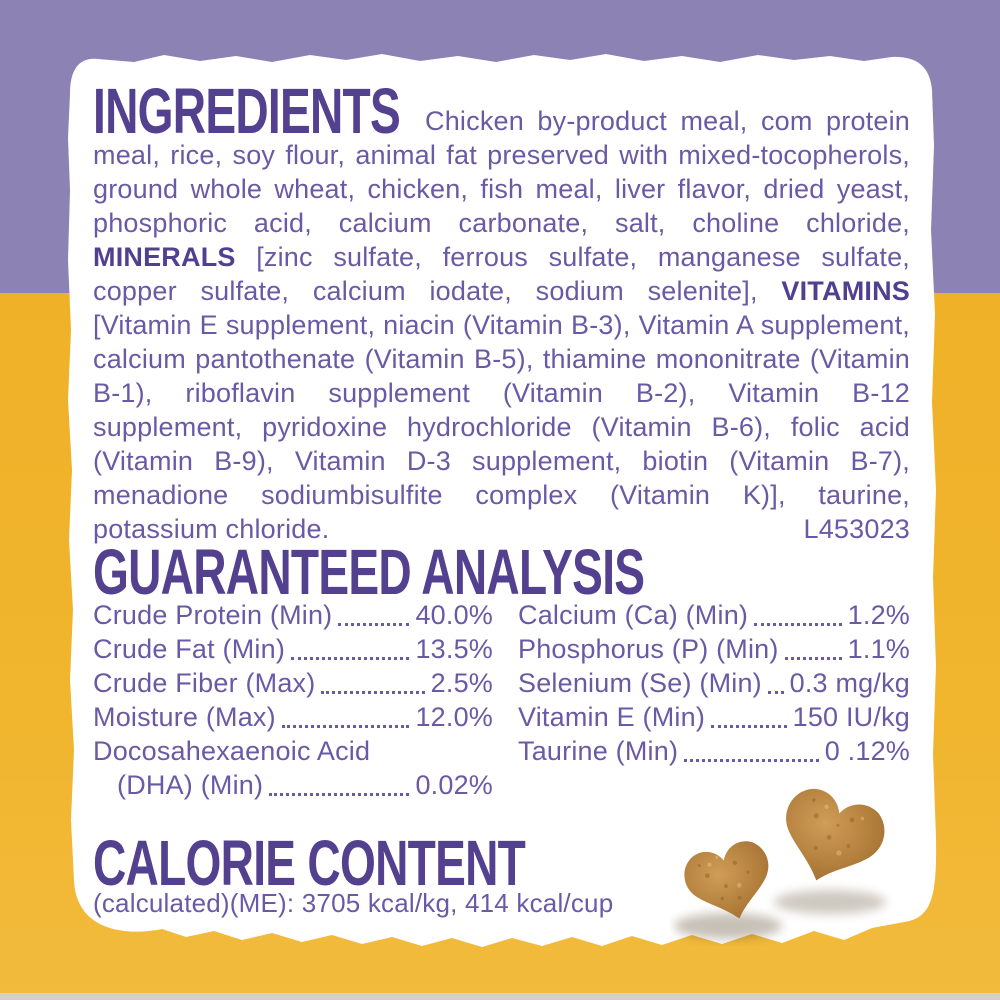  I want to click on analysis-row: Docosahexaenoic Acid, so click(293, 753).